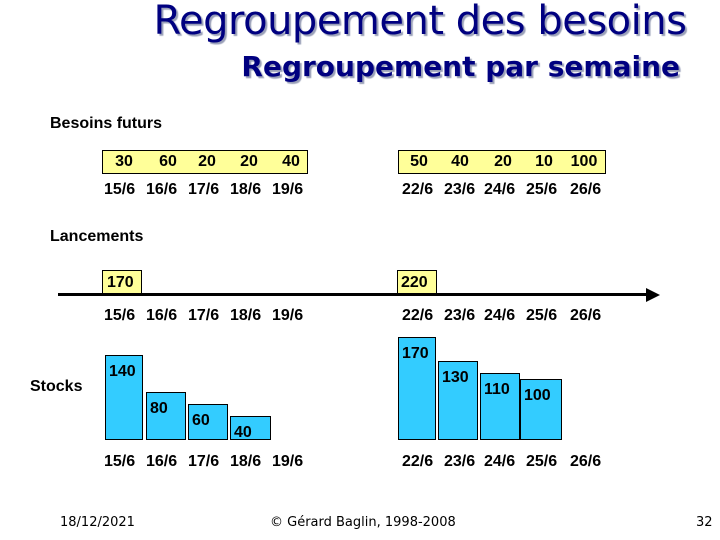  What do you see at coordinates (159, 408) in the screenshot?
I see `stock-value-label: 80` at bounding box center [159, 408].